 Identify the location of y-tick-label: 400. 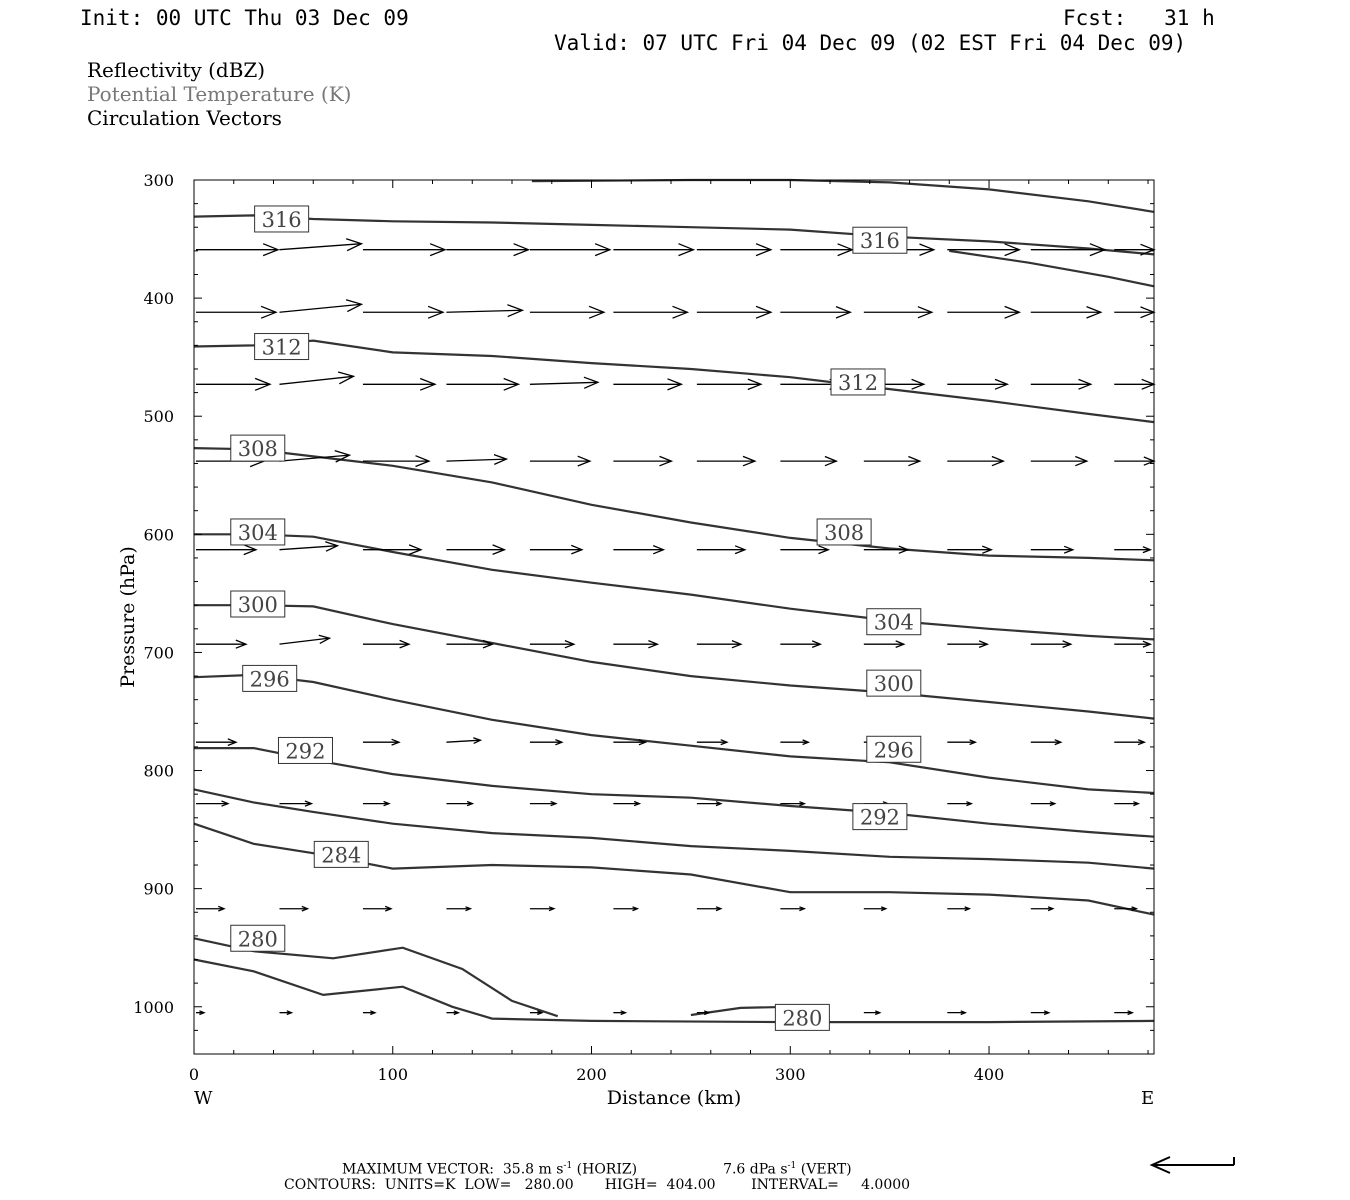
(158, 298).